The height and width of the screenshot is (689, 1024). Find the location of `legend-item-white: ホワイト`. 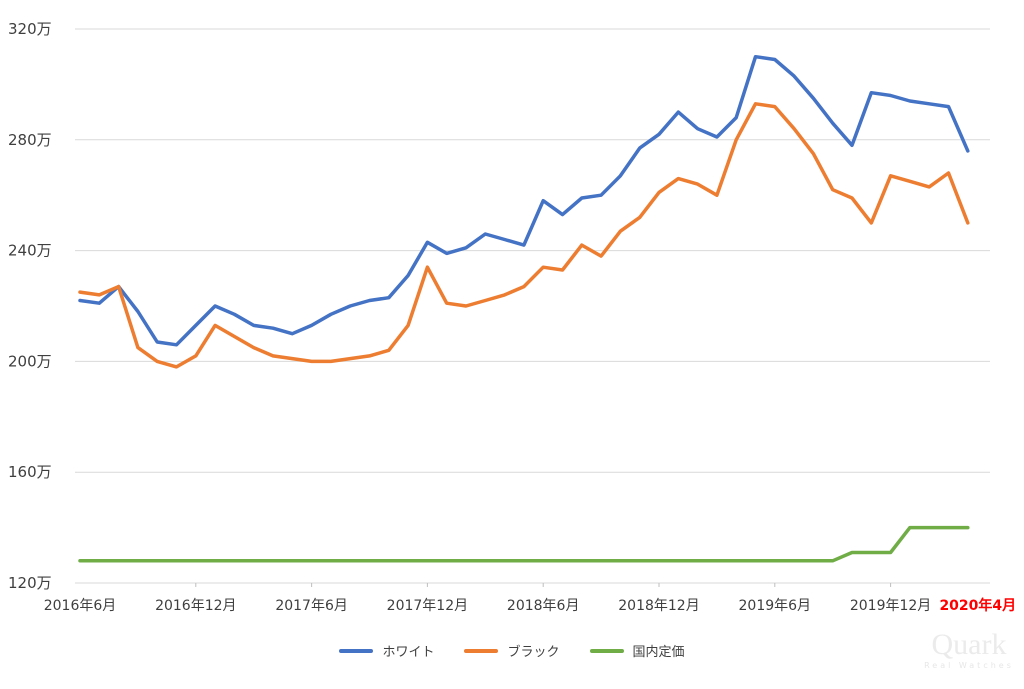

legend-item-white: ホワイト is located at coordinates (386, 650).